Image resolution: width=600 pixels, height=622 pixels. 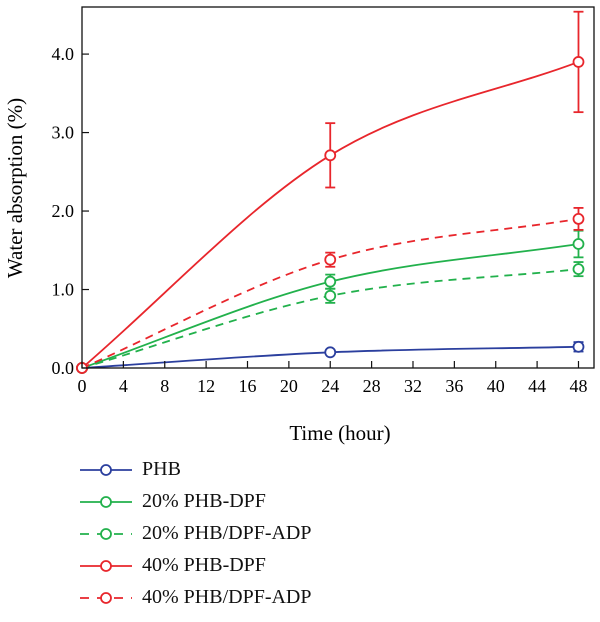 What do you see at coordinates (206, 386) in the screenshot?
I see `x-tick-label: 12` at bounding box center [206, 386].